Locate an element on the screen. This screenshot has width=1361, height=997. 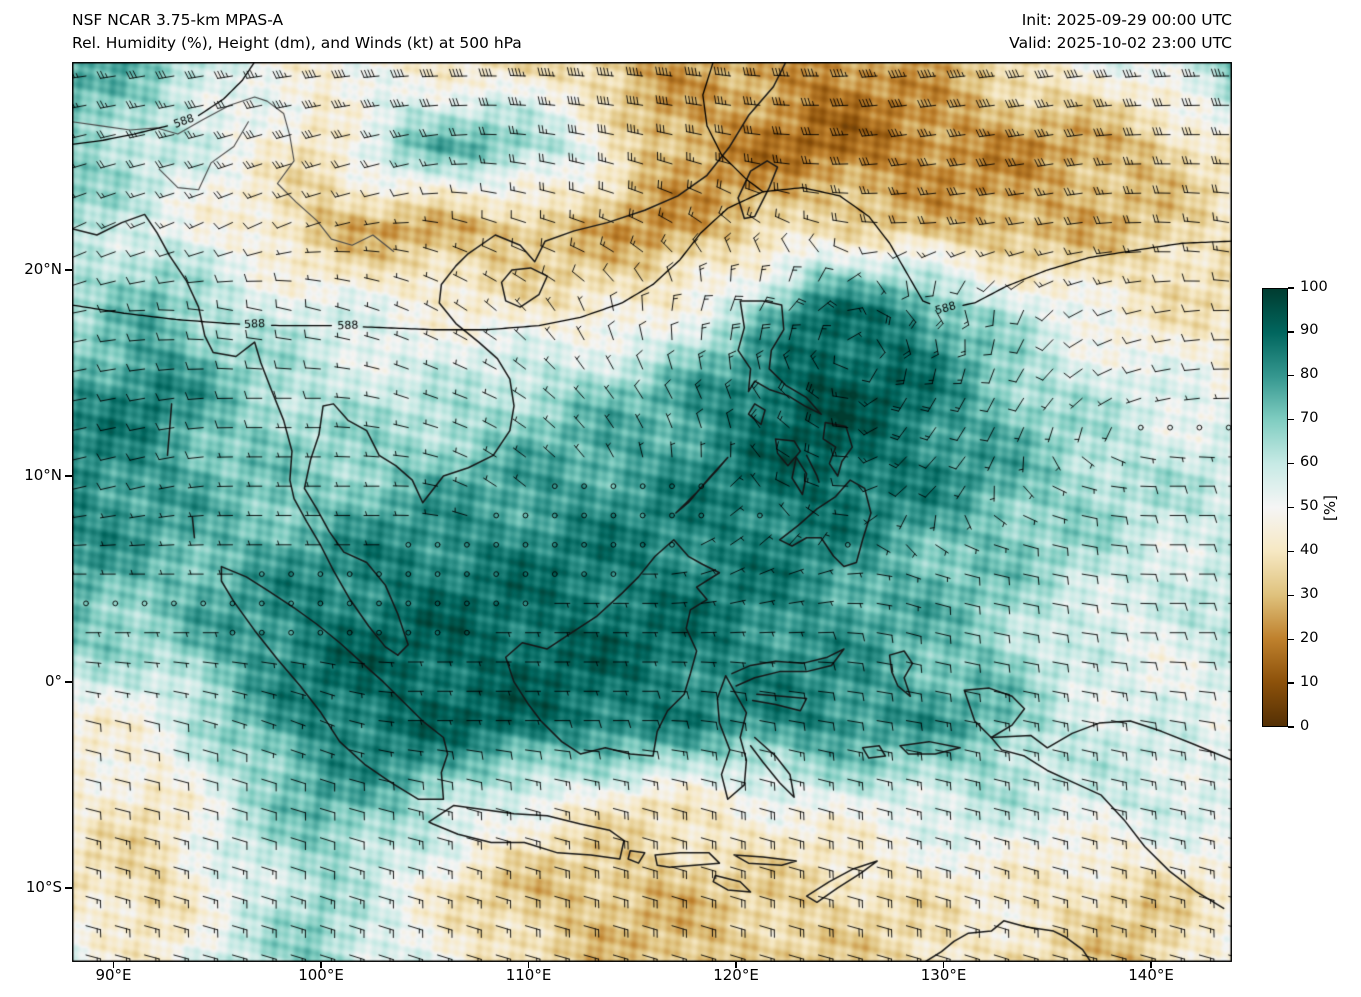
colorbar: [%] 0 10 20 30 40 50 60 70 80 90 100 is located at coordinates (1311, 506).